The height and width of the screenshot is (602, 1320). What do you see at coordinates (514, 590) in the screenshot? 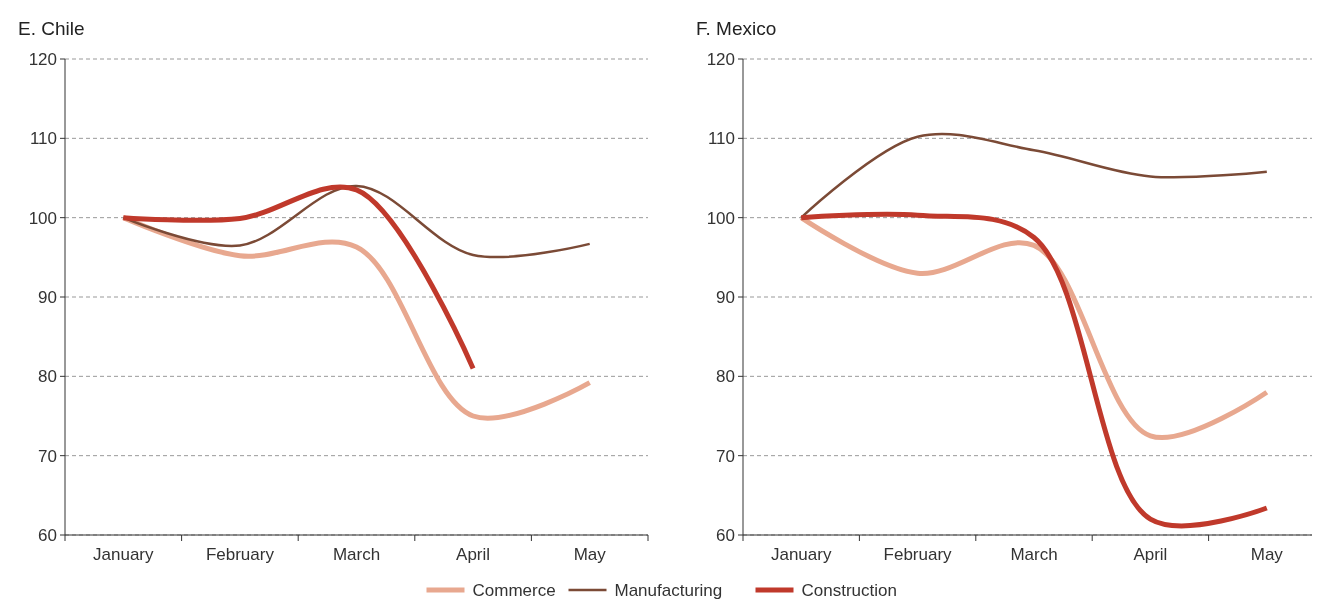
I see `legend-label: Commerce` at bounding box center [514, 590].